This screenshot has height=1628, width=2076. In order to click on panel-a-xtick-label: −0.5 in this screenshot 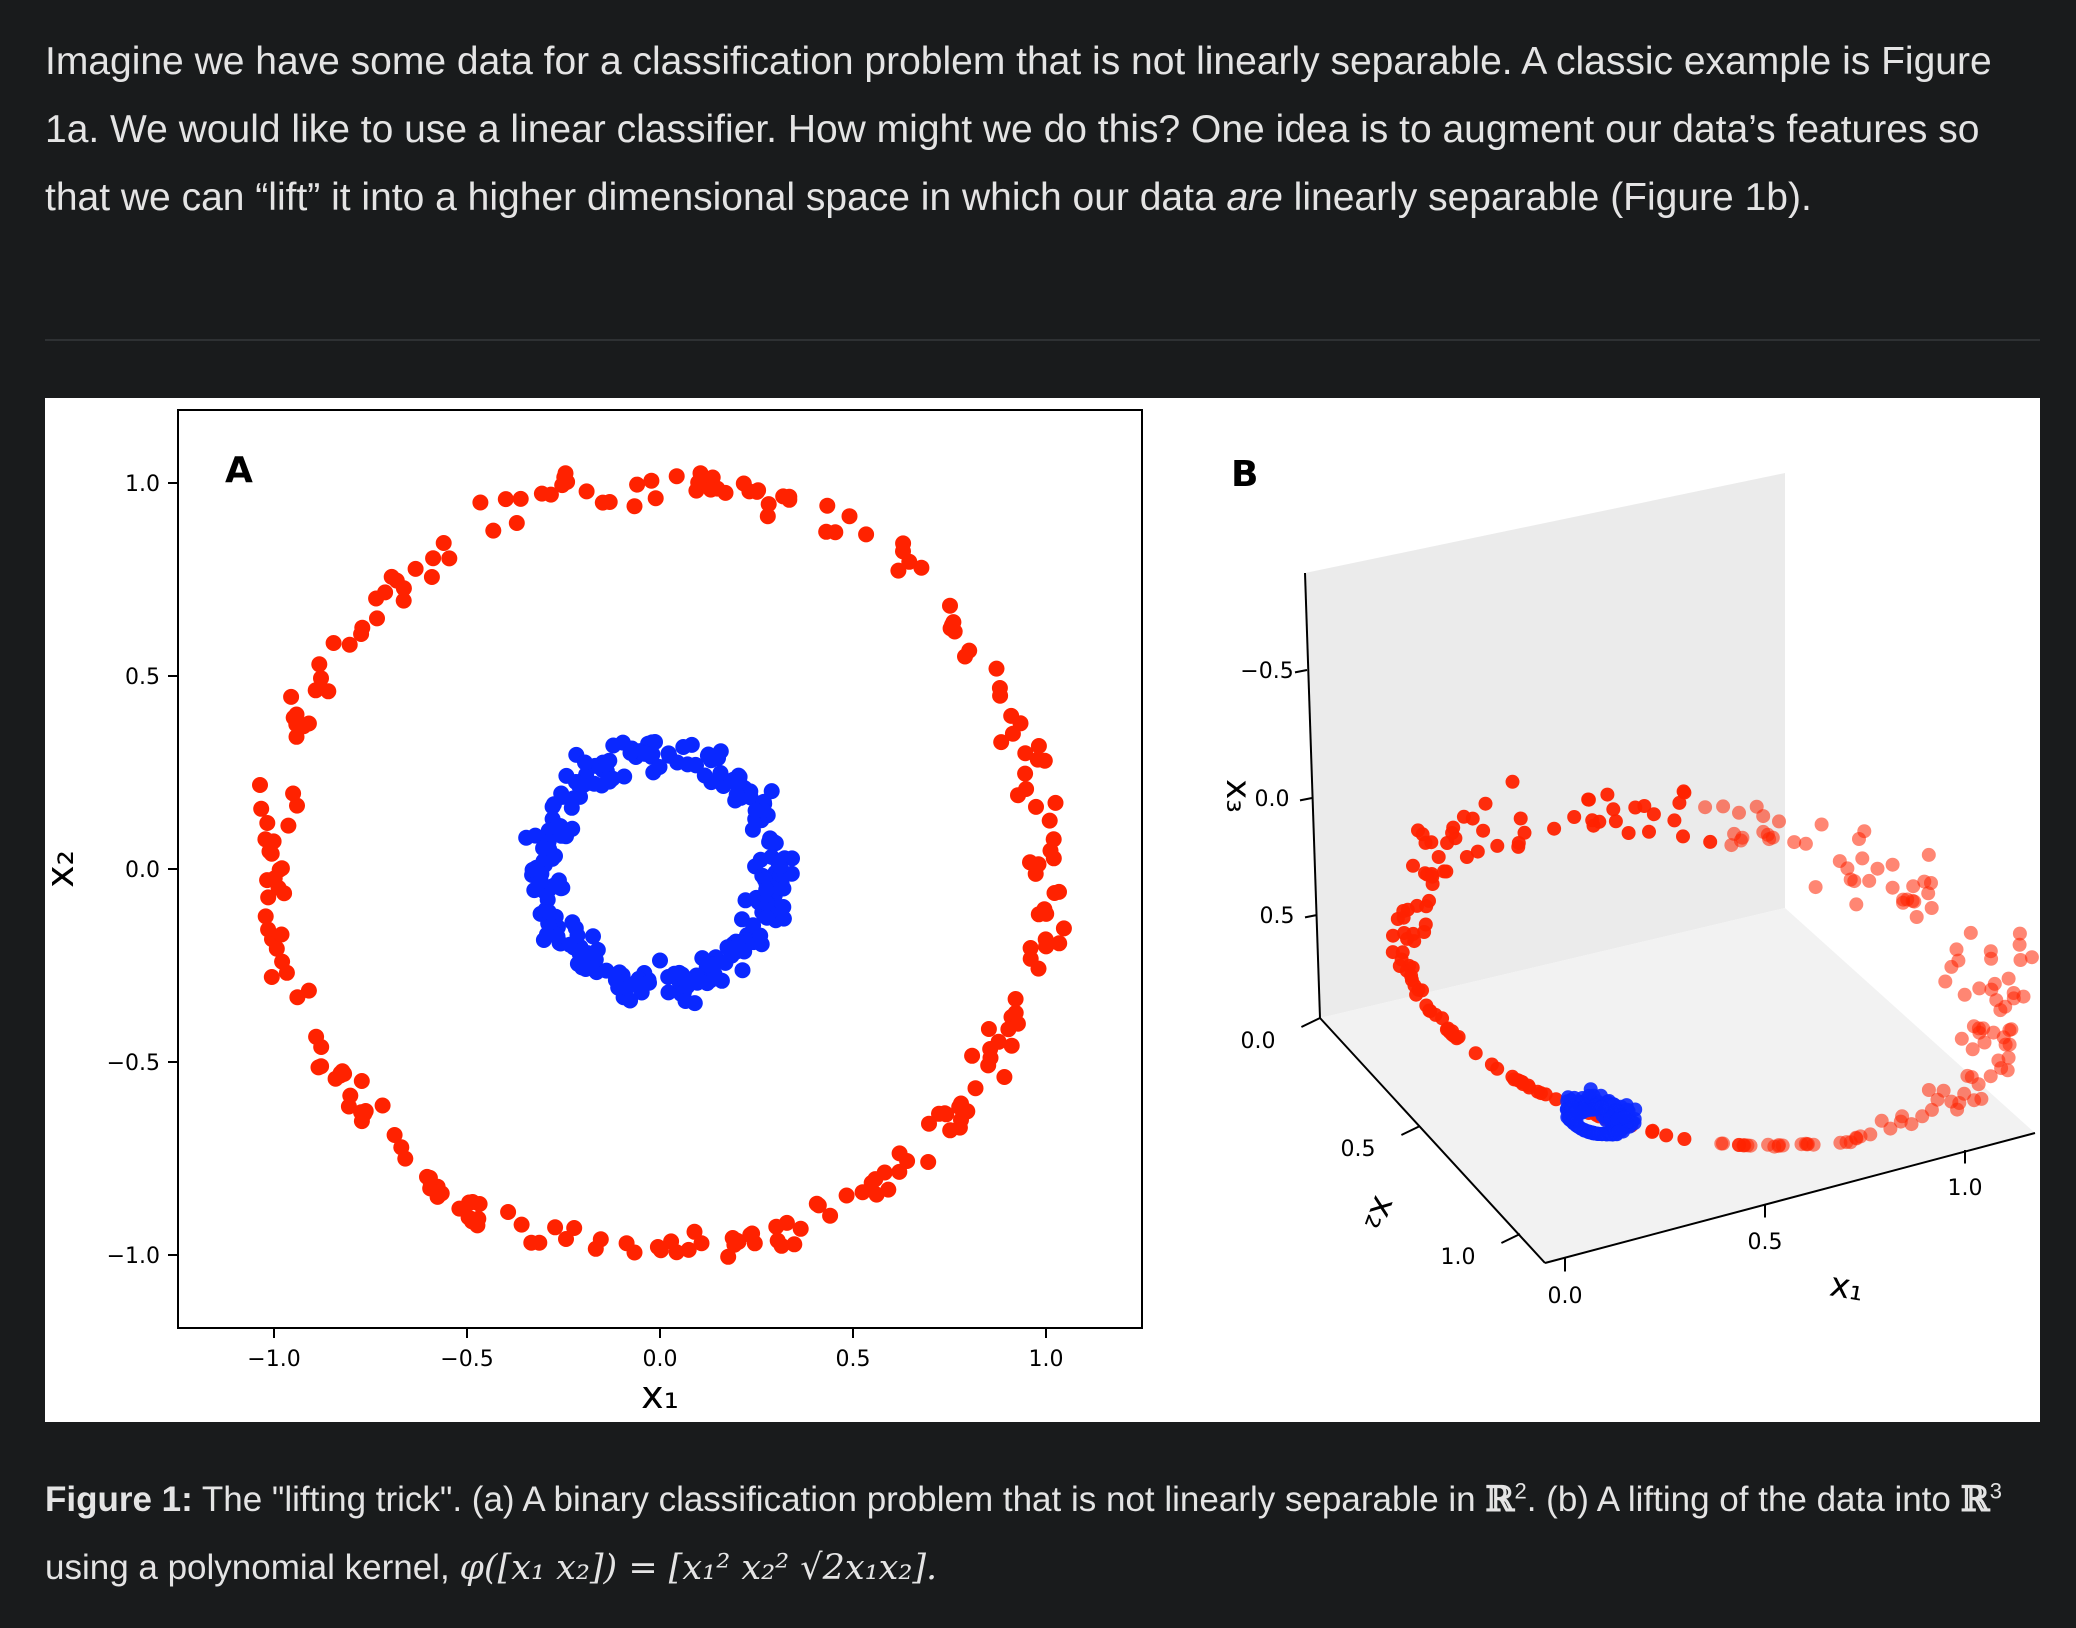, I will do `click(466, 1359)`.